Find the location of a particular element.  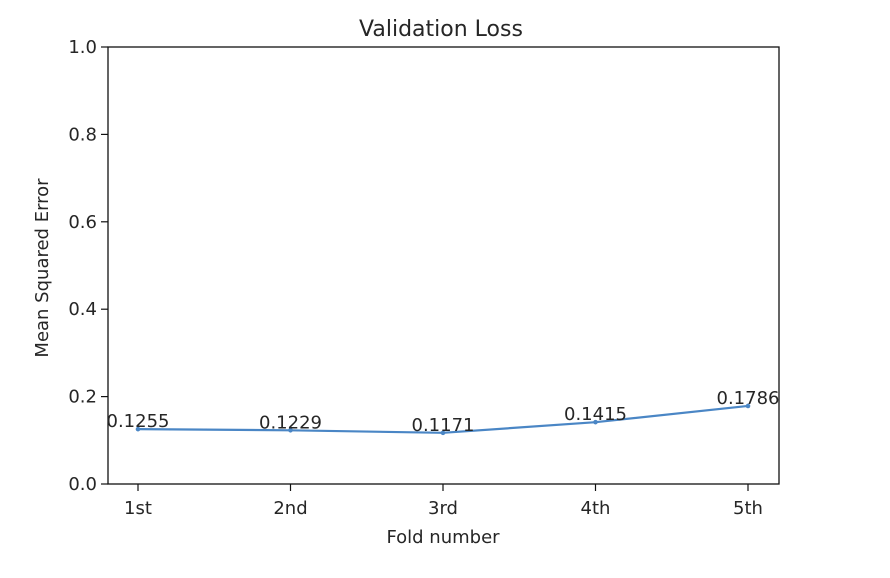

x-axis-ticks: 1st 2nd 3rd 4th 5th is located at coordinates (443, 501).